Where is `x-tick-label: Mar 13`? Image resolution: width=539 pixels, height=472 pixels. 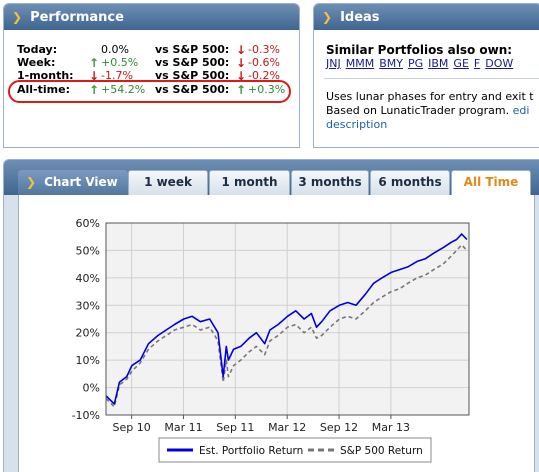
x-tick-label: Mar 13 is located at coordinates (391, 427).